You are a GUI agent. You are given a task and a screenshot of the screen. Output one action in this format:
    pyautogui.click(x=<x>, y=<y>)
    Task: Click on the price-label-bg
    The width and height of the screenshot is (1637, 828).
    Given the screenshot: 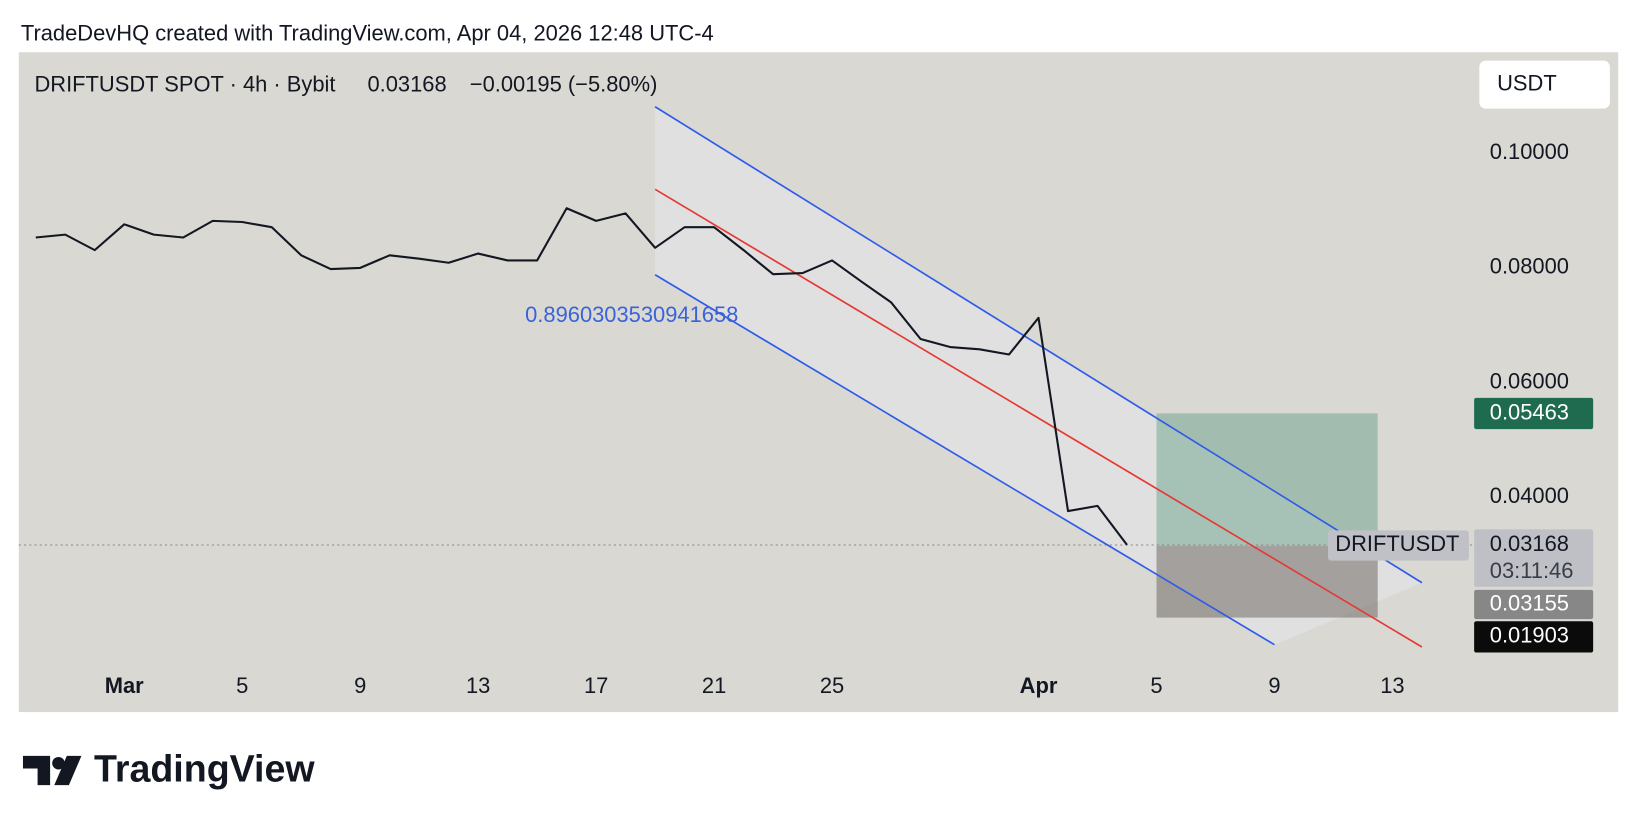 What is the action you would take?
    pyautogui.click(x=1534, y=558)
    